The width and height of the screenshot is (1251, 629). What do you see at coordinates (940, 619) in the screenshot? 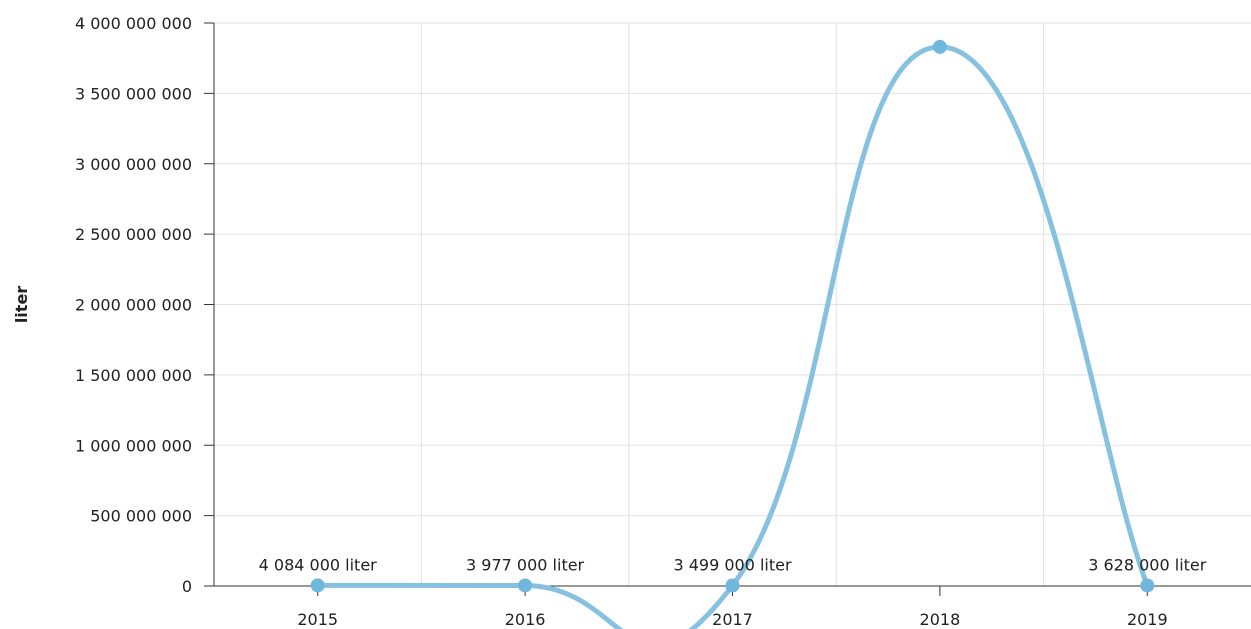
I see `x-tick-label: 2018` at bounding box center [940, 619].